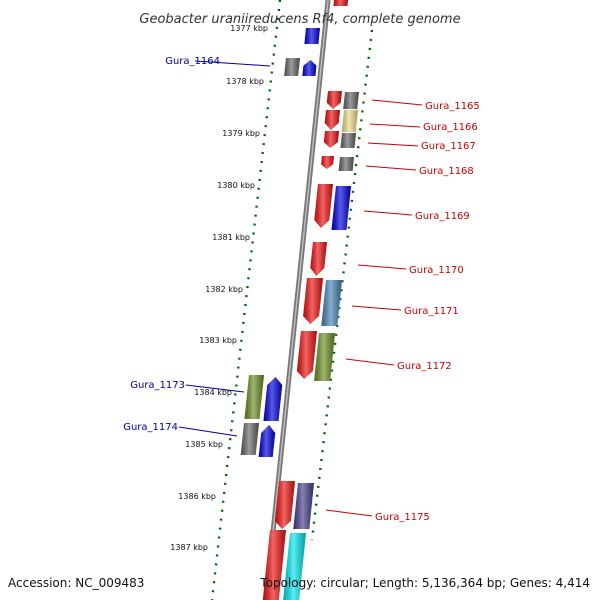 The width and height of the screenshot is (600, 600). I want to click on gene-feature-1168-gray, so click(346, 164).